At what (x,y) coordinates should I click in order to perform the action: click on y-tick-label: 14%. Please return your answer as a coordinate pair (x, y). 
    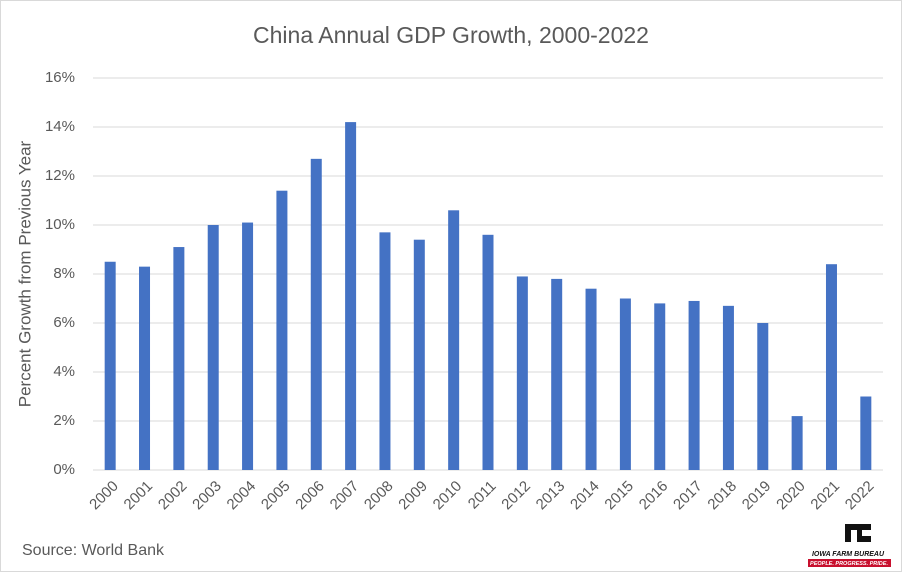
    Looking at the image, I should click on (60, 126).